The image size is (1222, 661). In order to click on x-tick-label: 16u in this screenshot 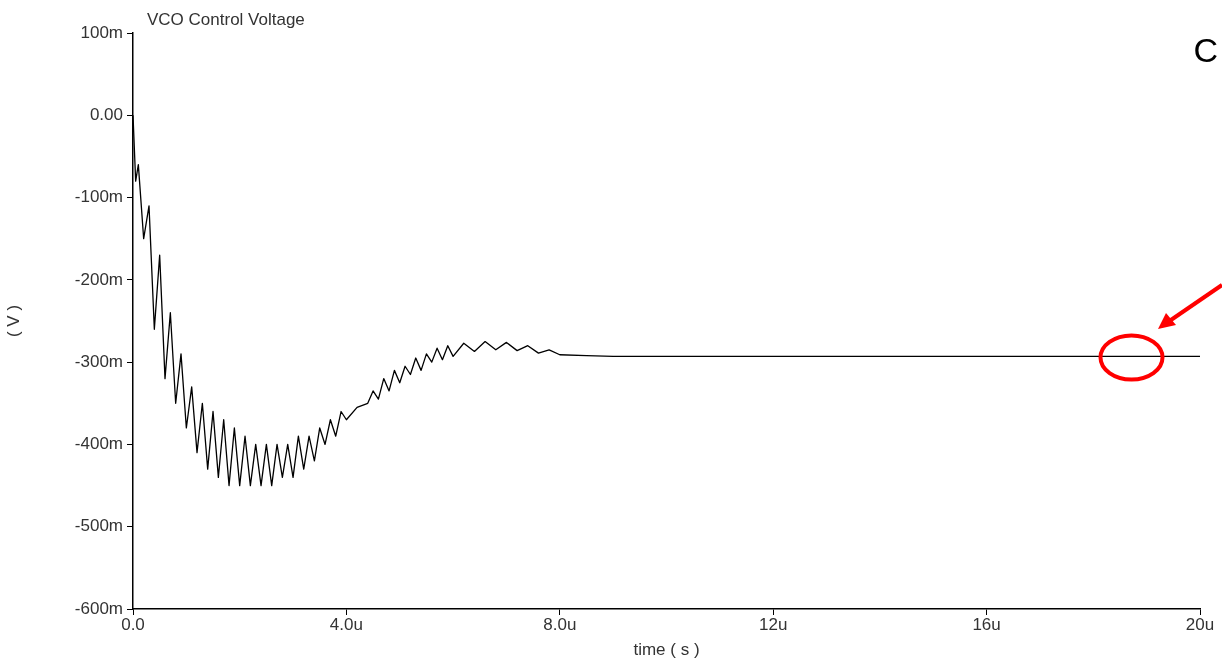, I will do `click(986, 624)`.